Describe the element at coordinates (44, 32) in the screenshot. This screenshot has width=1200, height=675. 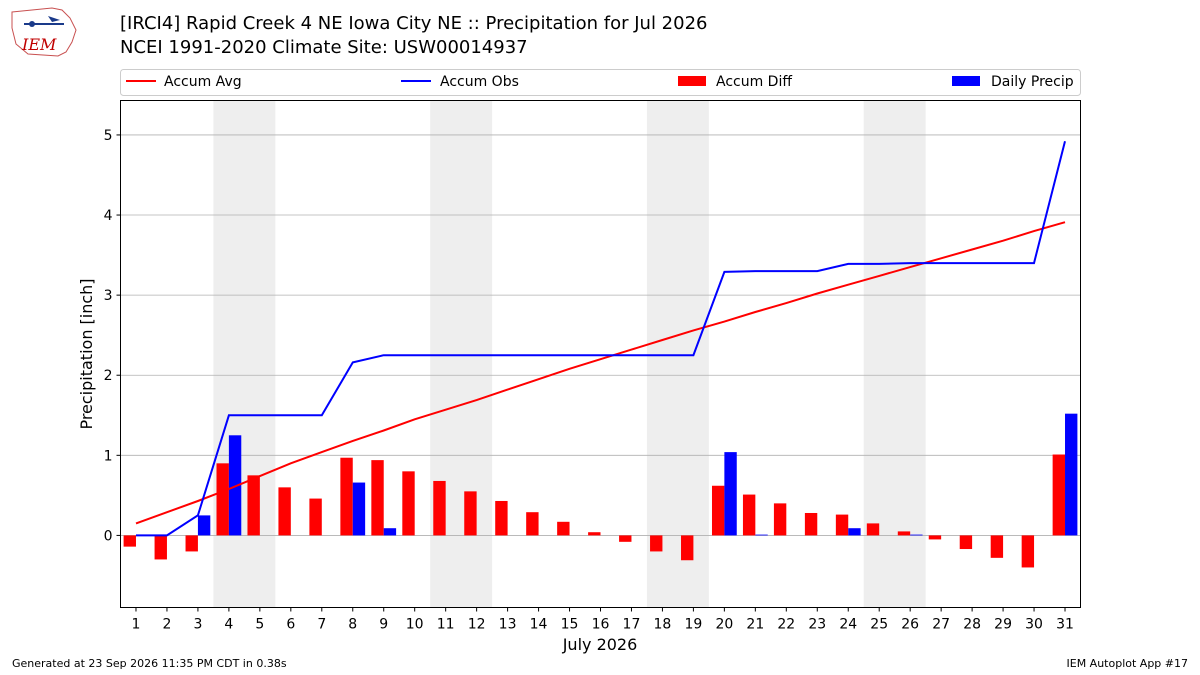
I see `iem-logo: IEM` at that location.